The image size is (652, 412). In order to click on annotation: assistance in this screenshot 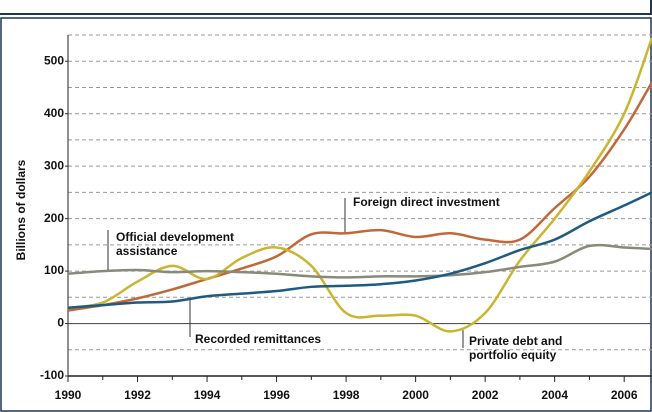, I will do `click(147, 251)`.